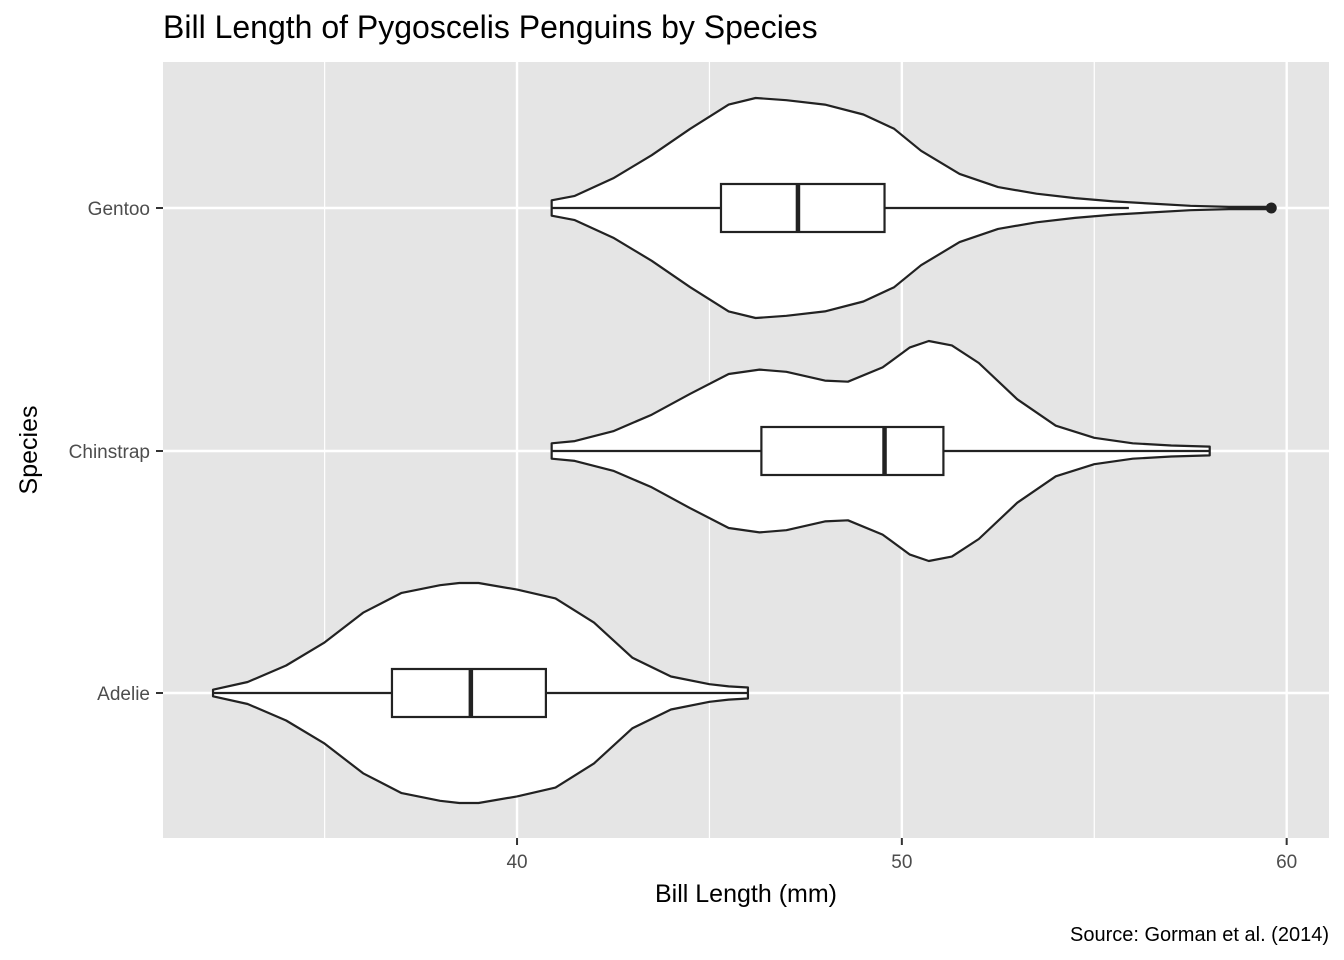  I want to click on y-axis-label: Species, so click(29, 450).